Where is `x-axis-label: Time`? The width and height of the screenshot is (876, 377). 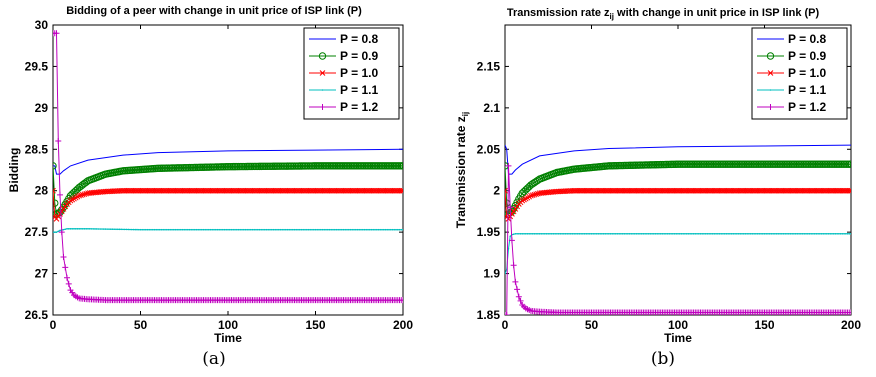
x-axis-label: Time is located at coordinates (678, 338).